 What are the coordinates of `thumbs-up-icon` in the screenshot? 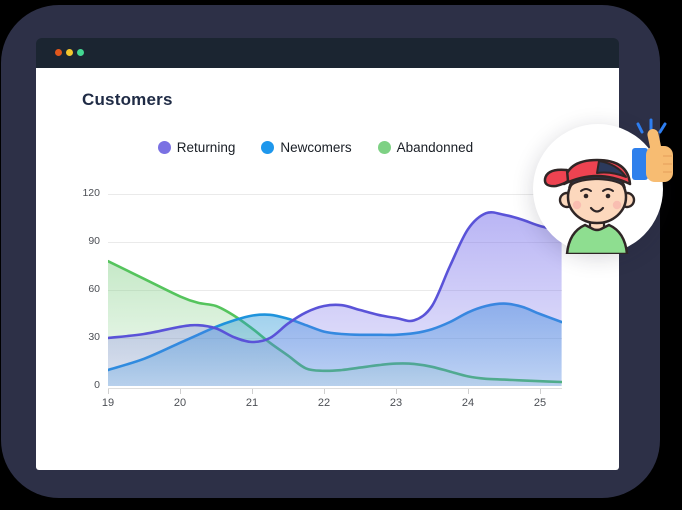 It's located at (654, 152).